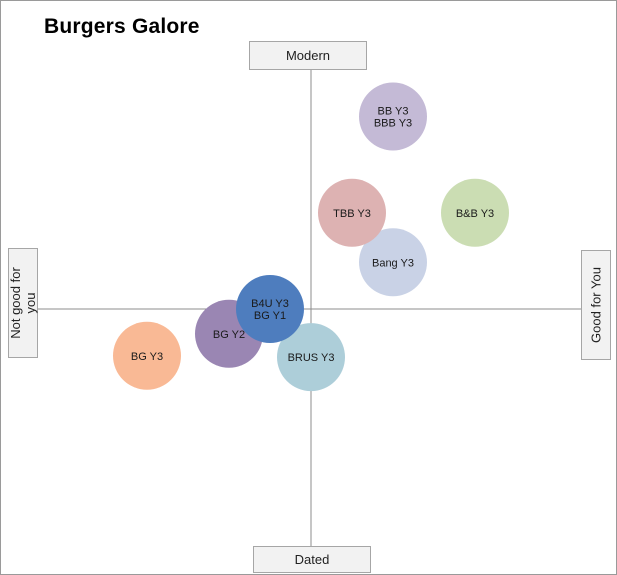 The height and width of the screenshot is (575, 617). I want to click on axis-label-not-good-line1: Not good for, so click(15, 303).